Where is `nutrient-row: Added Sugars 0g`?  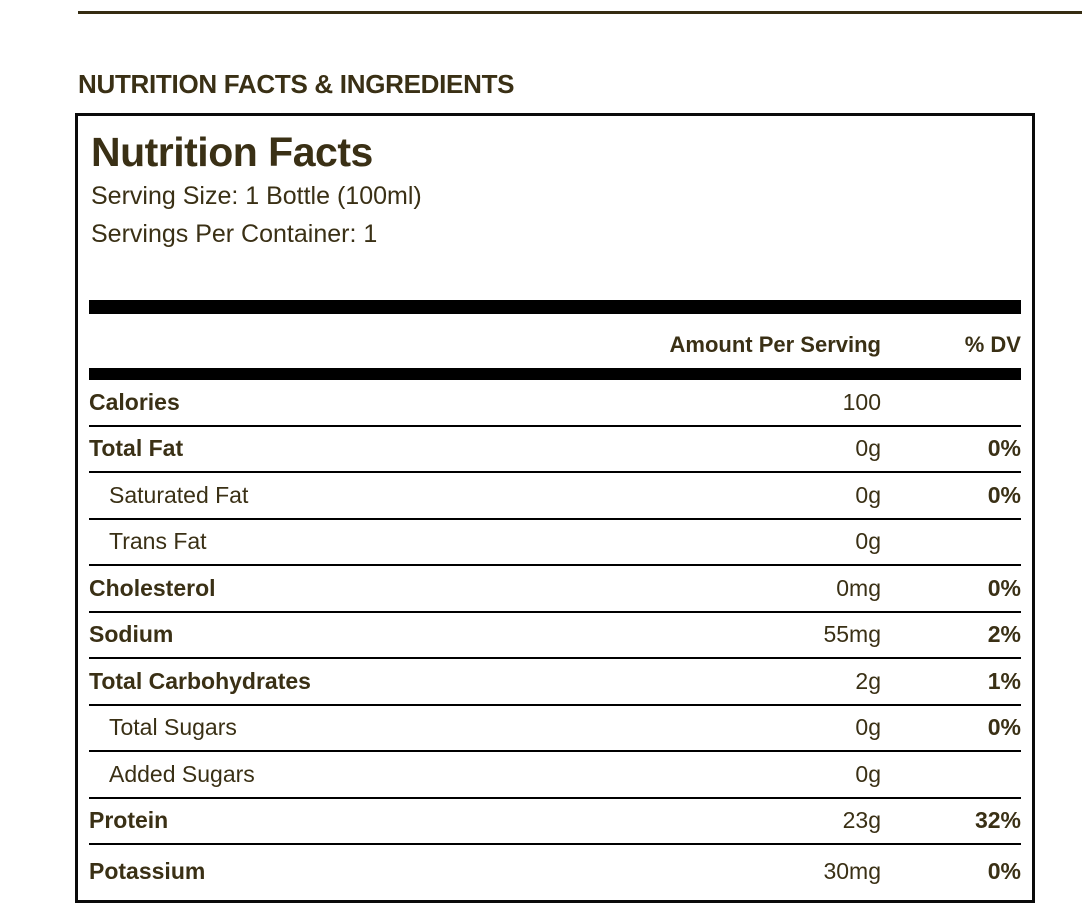
nutrient-row: Added Sugars 0g is located at coordinates (555, 775).